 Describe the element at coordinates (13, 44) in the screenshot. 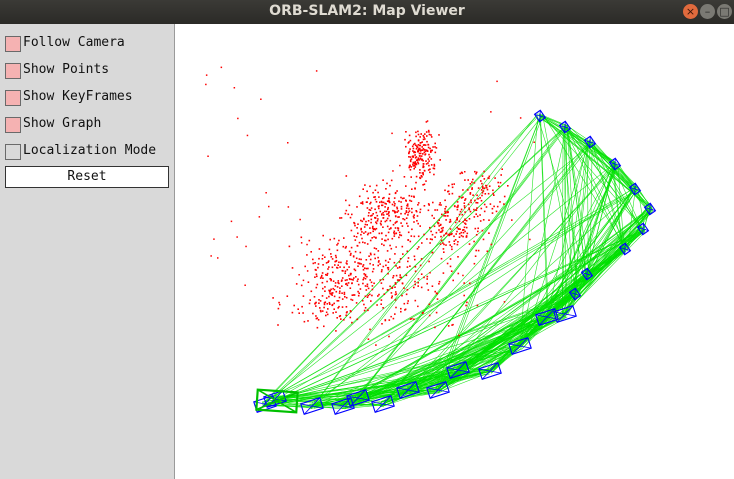

I see `follow-camera-checkbox` at that location.